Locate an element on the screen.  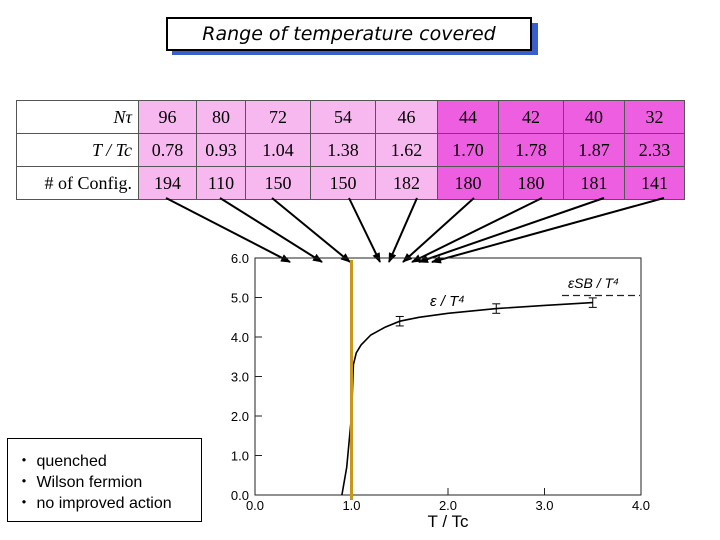
x-tick-label: 1.0 is located at coordinates (351, 505).